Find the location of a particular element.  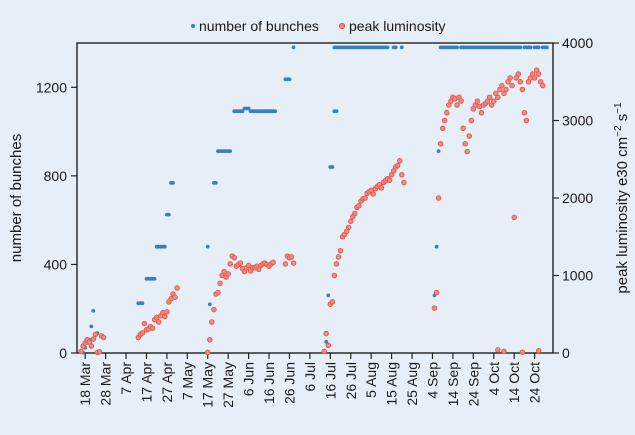

x-tick-label: 7 May is located at coordinates (187, 381).